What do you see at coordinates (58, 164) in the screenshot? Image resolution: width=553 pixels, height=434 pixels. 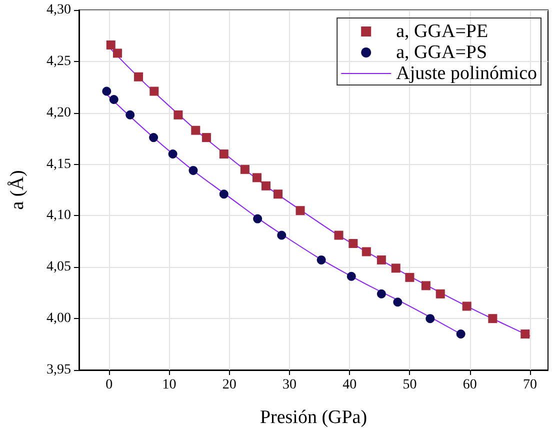 I see `y-tick-label: 4,15` at bounding box center [58, 164].